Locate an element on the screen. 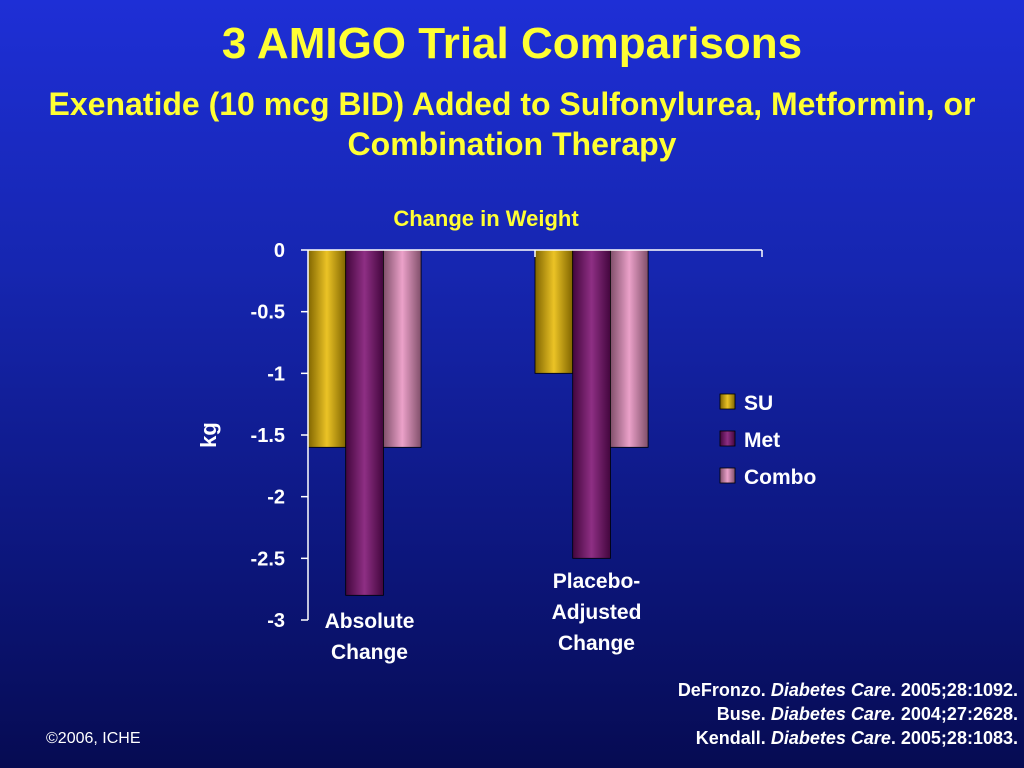  legend-label-su: SU is located at coordinates (758, 403).